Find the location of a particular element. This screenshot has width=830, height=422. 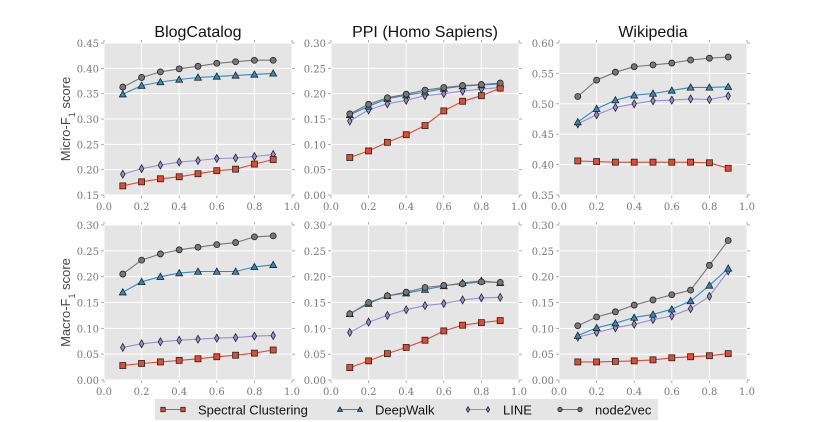

y-tick-label: 0.55 is located at coordinates (543, 74).